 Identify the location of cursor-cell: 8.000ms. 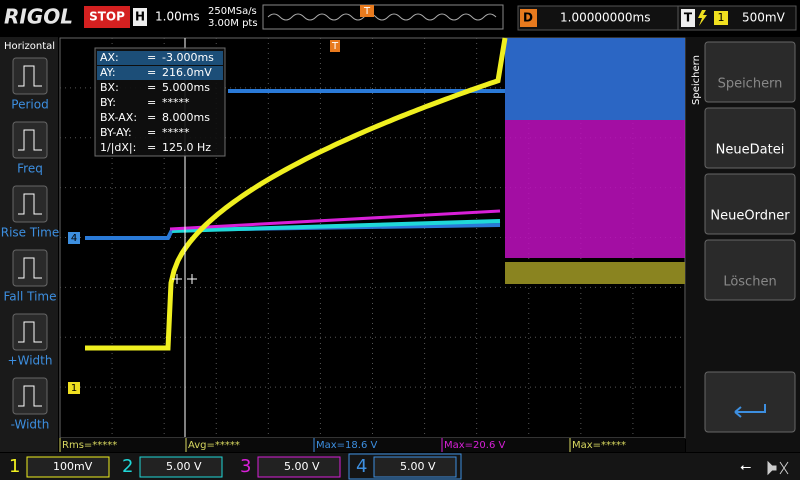
(186, 117).